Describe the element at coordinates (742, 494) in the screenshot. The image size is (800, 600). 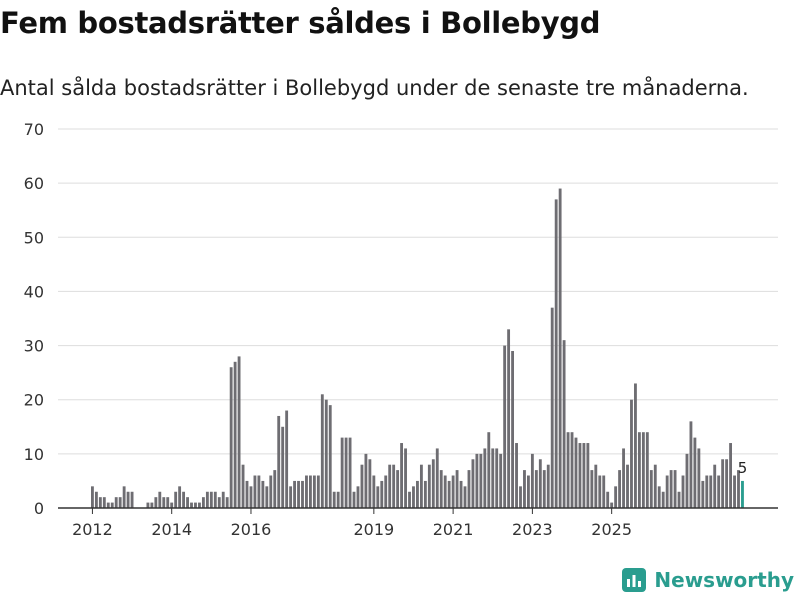
I see `bar-latest` at that location.